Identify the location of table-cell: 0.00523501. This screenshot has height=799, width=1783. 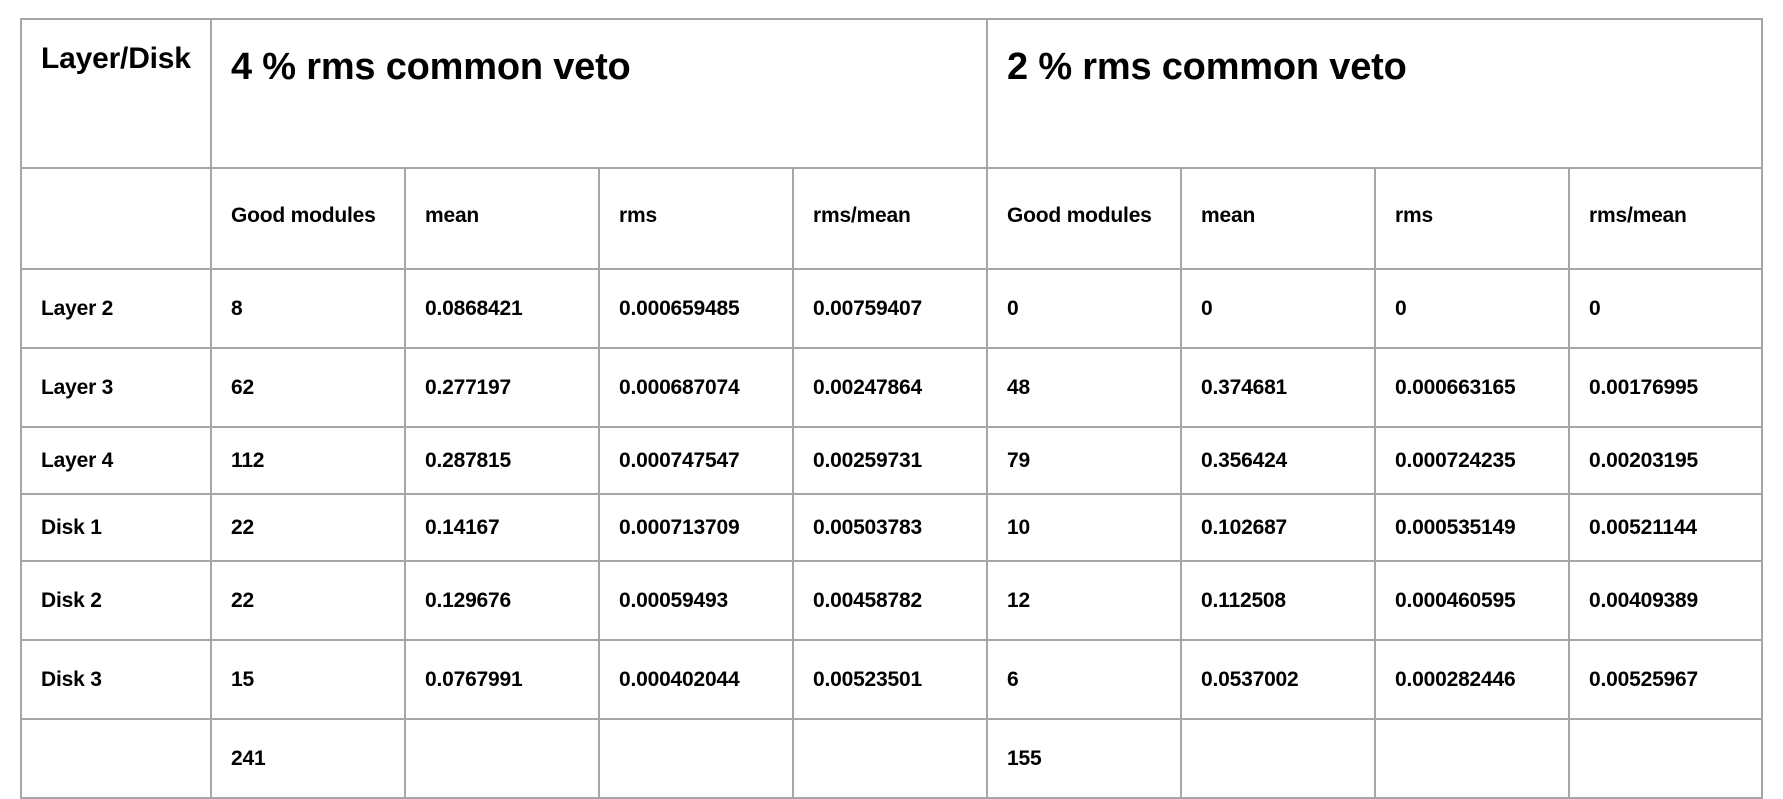
(890, 679).